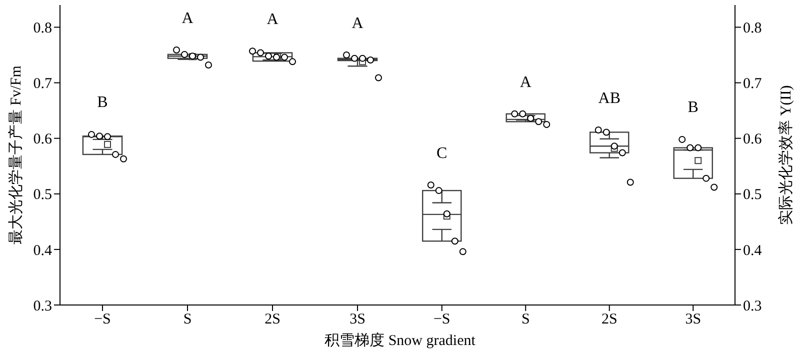  What do you see at coordinates (752, 195) in the screenshot?
I see `y2-tick-label: 0.5` at bounding box center [752, 195].